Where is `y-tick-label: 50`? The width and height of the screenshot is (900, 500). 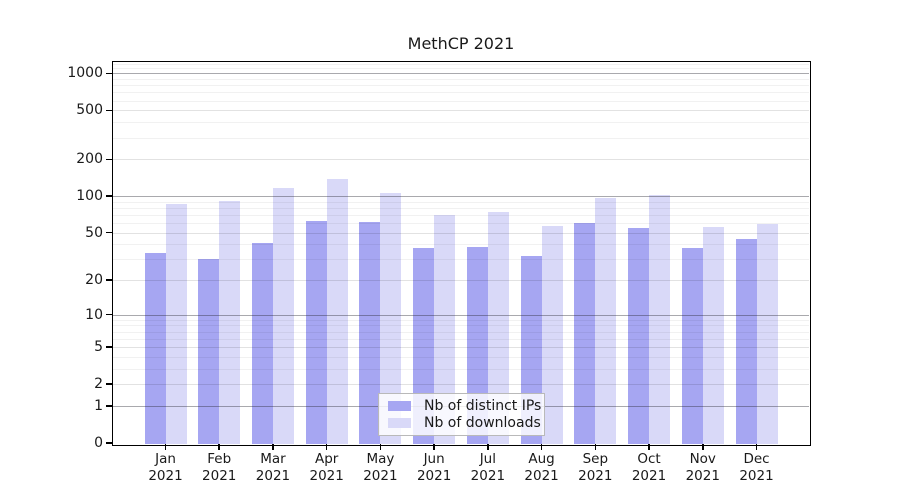 y-tick-label: 50 is located at coordinates (94, 232).